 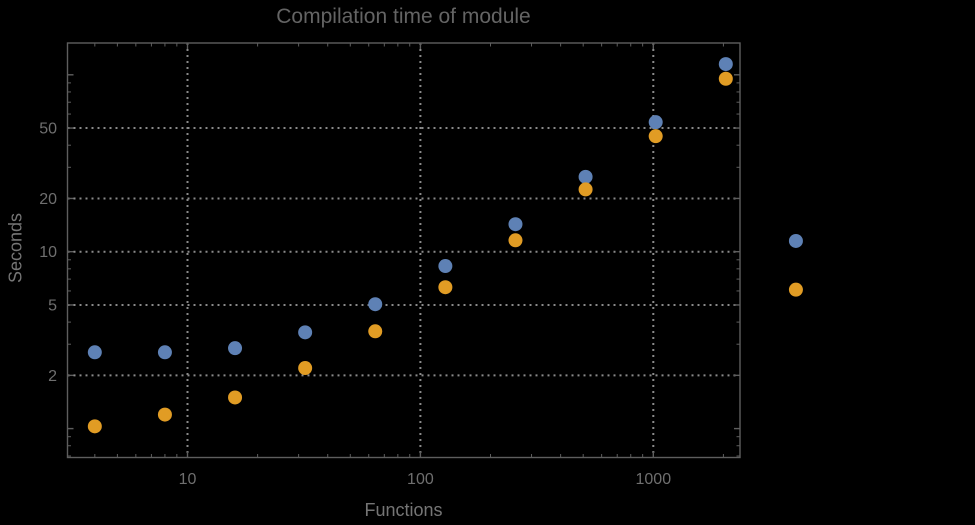 I want to click on outside-frame-point-series_blue, so click(x=795, y=240).